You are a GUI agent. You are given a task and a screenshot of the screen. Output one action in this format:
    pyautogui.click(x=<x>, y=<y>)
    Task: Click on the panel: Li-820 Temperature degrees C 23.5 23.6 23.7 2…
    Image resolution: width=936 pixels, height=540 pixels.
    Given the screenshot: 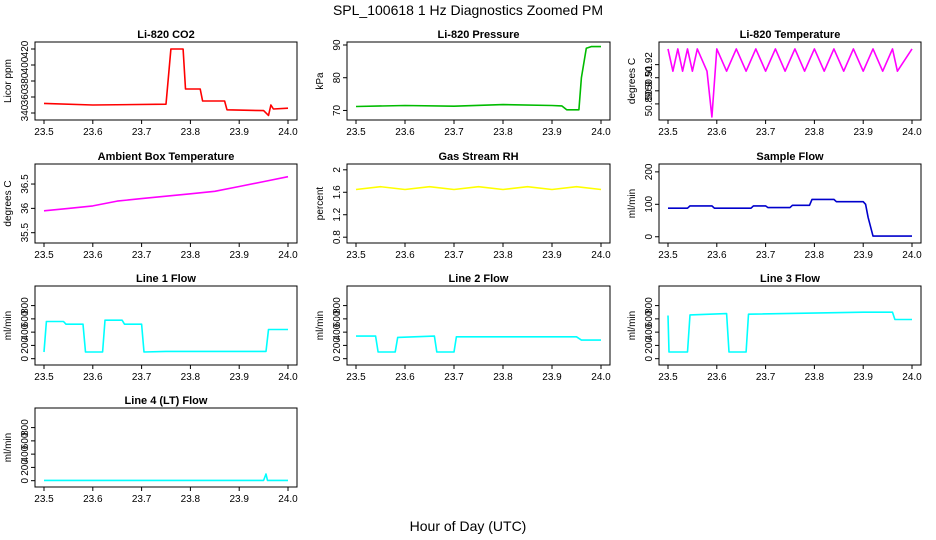 What is the action you would take?
    pyautogui.click(x=774, y=83)
    